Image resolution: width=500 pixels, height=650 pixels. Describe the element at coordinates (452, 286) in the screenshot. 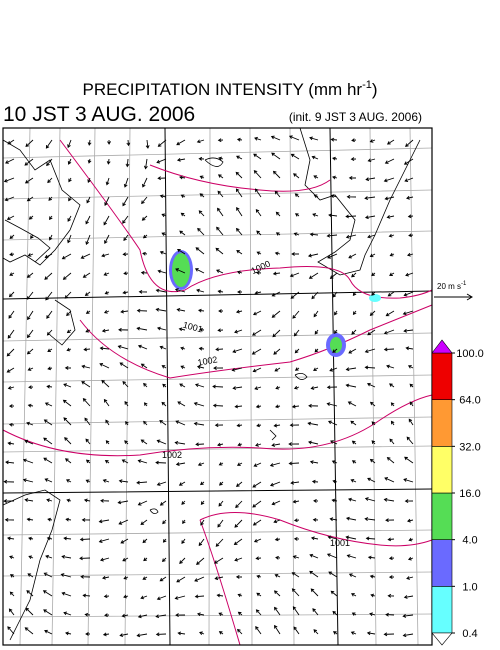

I see `wind-scale-label: 20 m s-1` at that location.